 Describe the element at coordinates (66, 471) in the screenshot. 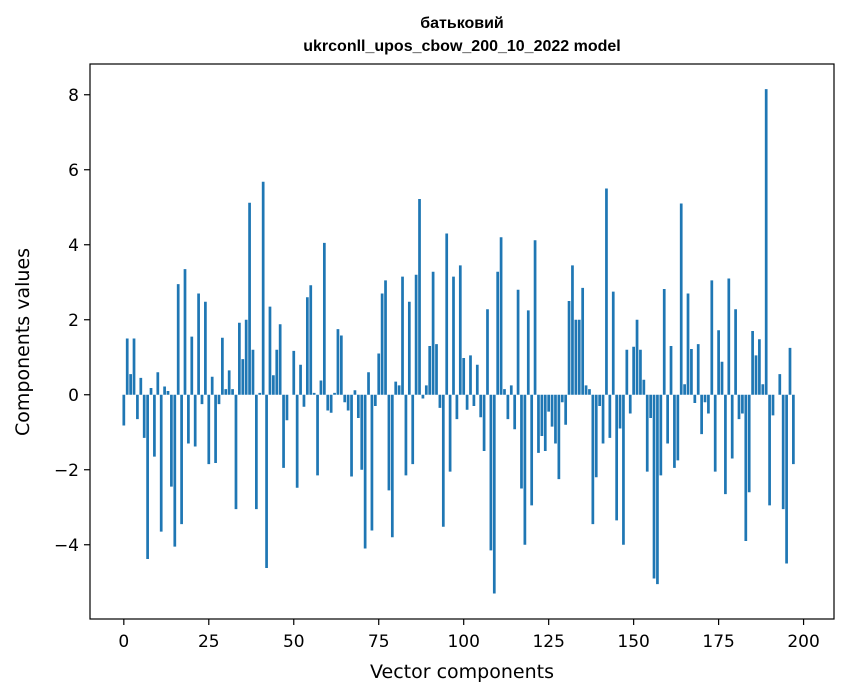

I see `y-tick-label--2: −2` at that location.